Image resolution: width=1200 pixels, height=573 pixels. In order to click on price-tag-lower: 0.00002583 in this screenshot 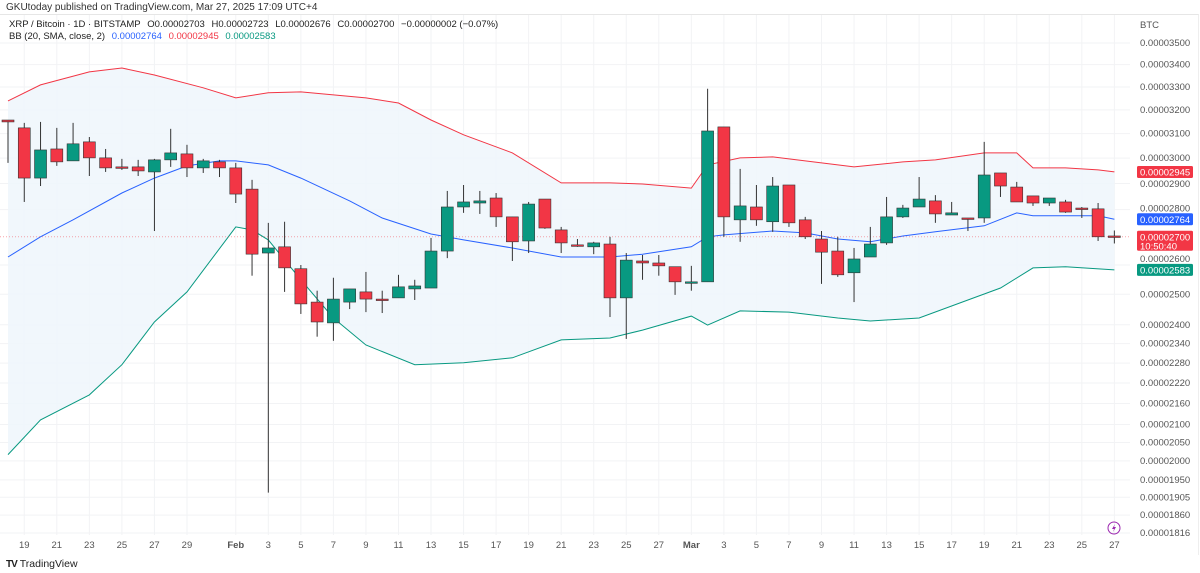, I will do `click(1165, 269)`.